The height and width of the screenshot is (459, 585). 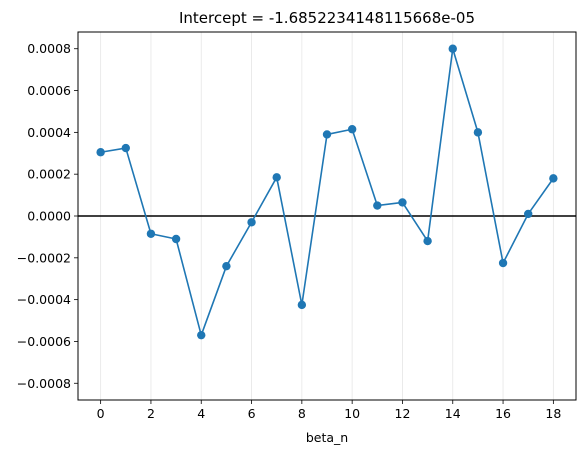 What do you see at coordinates (503, 413) in the screenshot?
I see `x-tick-label: 16` at bounding box center [503, 413].